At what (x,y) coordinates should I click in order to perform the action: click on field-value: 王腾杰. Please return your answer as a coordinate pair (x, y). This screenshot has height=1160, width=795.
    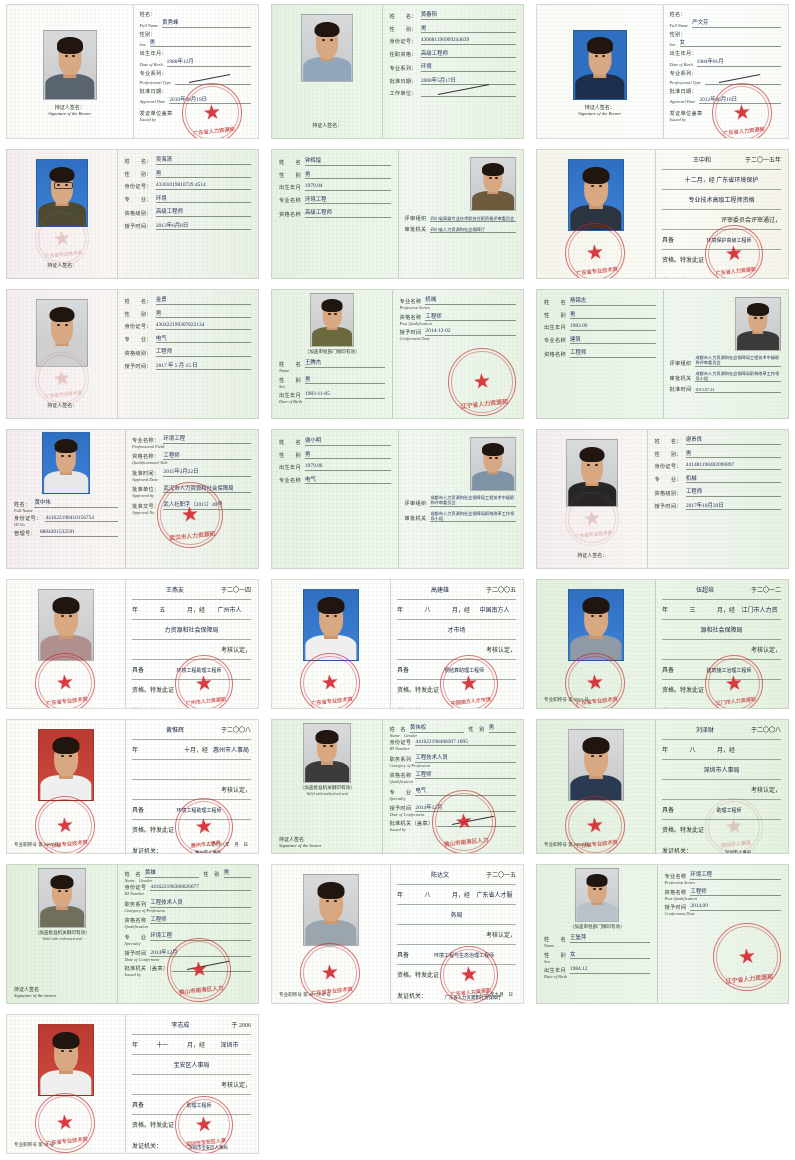
    Looking at the image, I should click on (345, 363).